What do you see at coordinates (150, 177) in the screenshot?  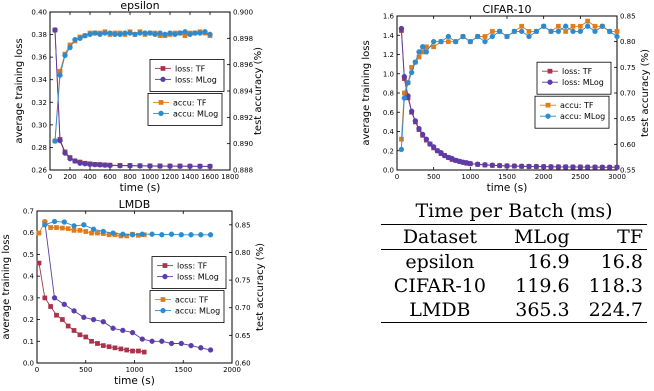 I see `x-tick-label: 1000` at bounding box center [150, 177].